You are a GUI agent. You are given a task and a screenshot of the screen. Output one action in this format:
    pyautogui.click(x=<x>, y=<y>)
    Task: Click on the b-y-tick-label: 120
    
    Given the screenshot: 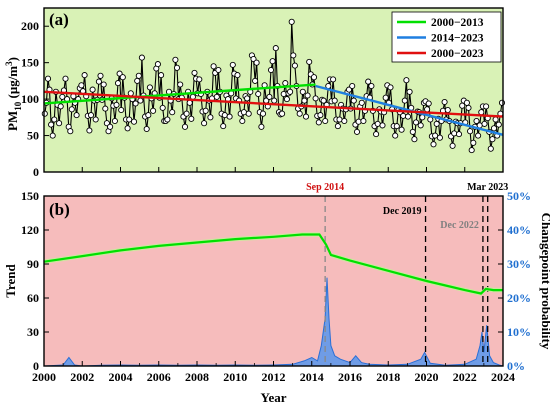 What is the action you would take?
    pyautogui.click(x=30, y=230)
    